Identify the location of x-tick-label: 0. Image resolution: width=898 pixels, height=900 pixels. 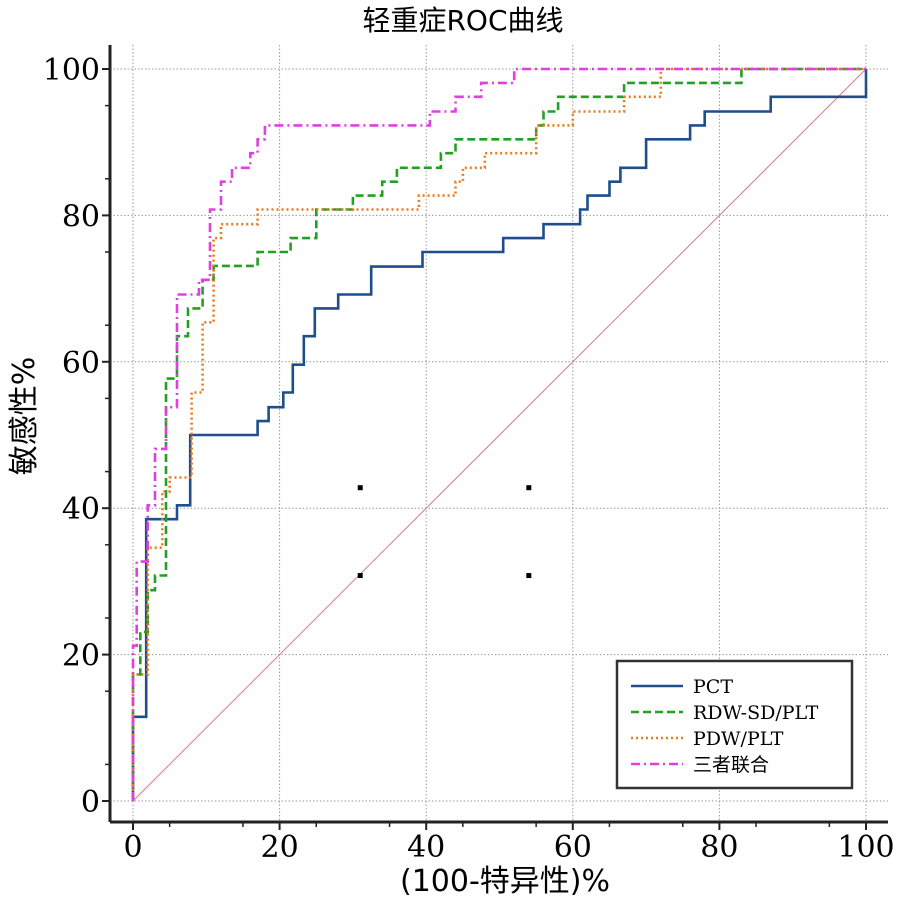
(132, 847).